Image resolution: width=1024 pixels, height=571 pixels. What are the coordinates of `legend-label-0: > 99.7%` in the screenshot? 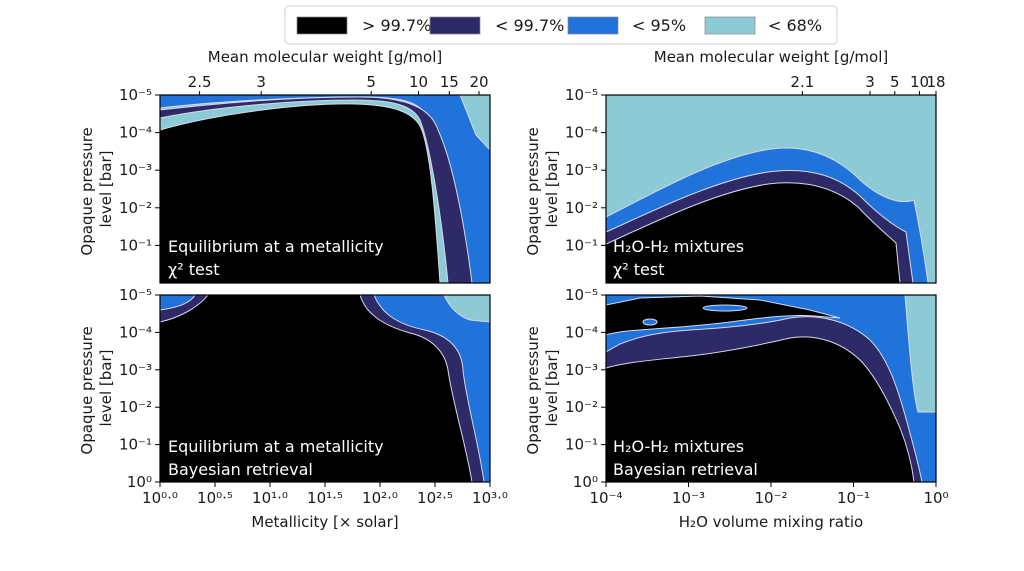 It's located at (396, 25).